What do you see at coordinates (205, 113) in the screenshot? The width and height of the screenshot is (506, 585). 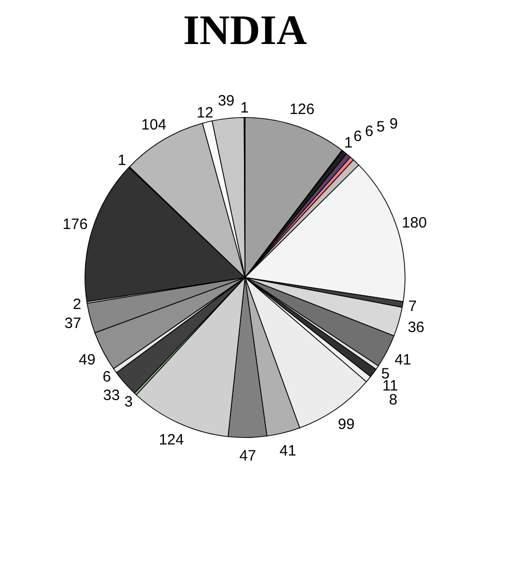 I see `data-label: 12` at bounding box center [205, 113].